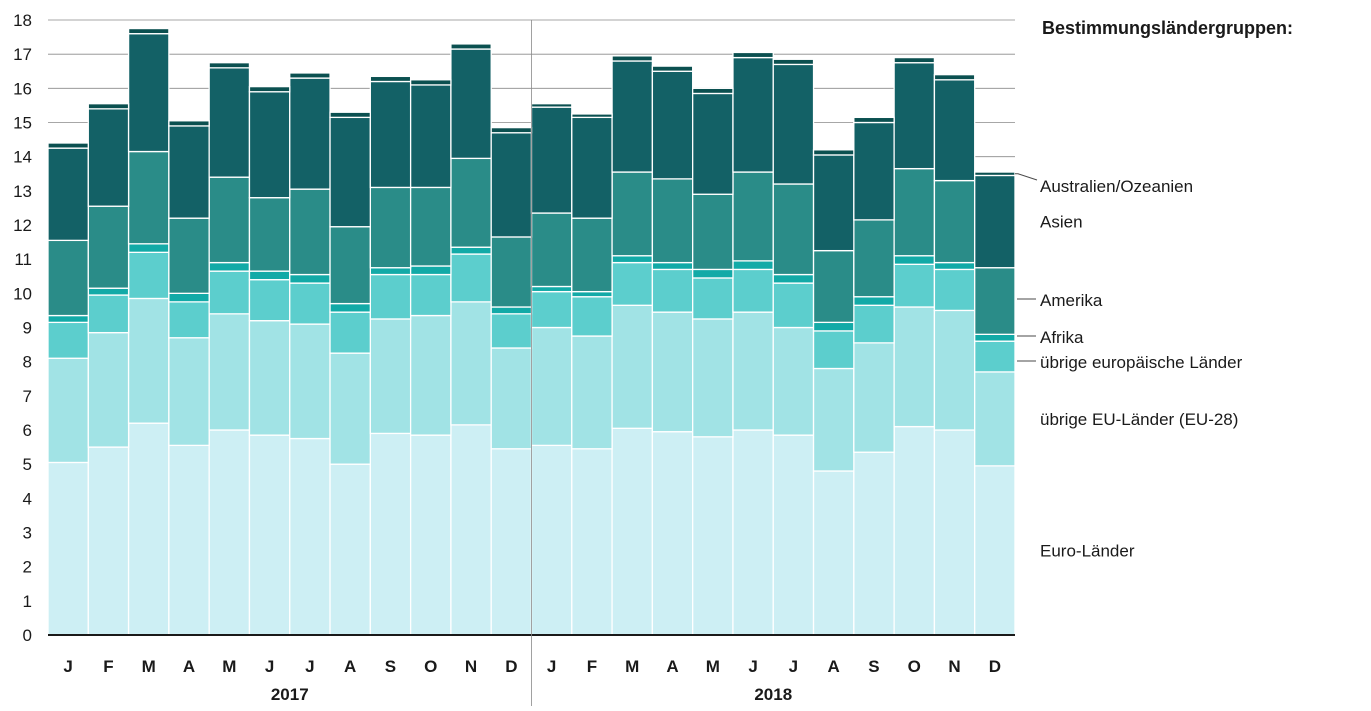  What do you see at coordinates (773, 694) in the screenshot?
I see `year-label: 2018` at bounding box center [773, 694].